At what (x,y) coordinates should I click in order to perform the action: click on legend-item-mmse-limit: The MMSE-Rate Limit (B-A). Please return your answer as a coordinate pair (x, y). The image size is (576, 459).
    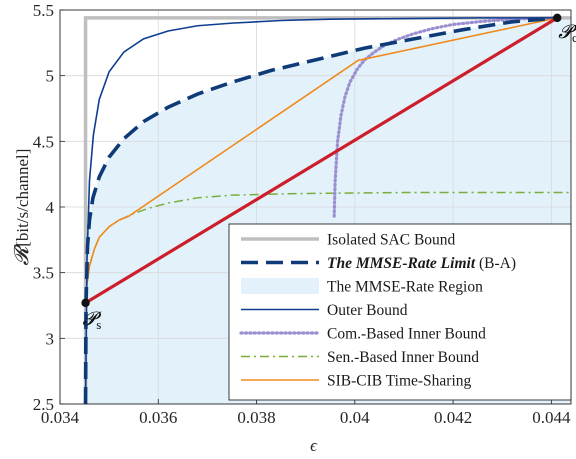
    Looking at the image, I should click on (378, 263).